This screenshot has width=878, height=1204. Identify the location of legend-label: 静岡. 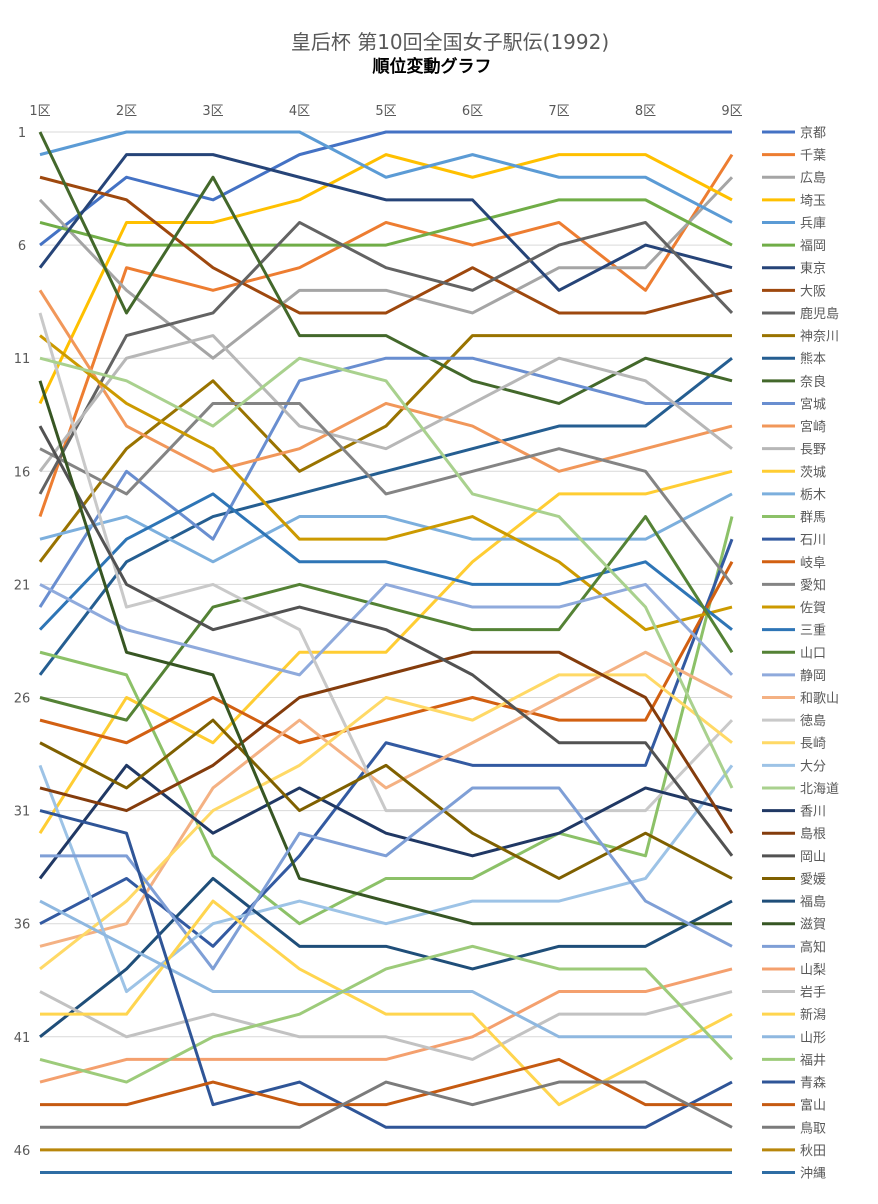
(813, 676).